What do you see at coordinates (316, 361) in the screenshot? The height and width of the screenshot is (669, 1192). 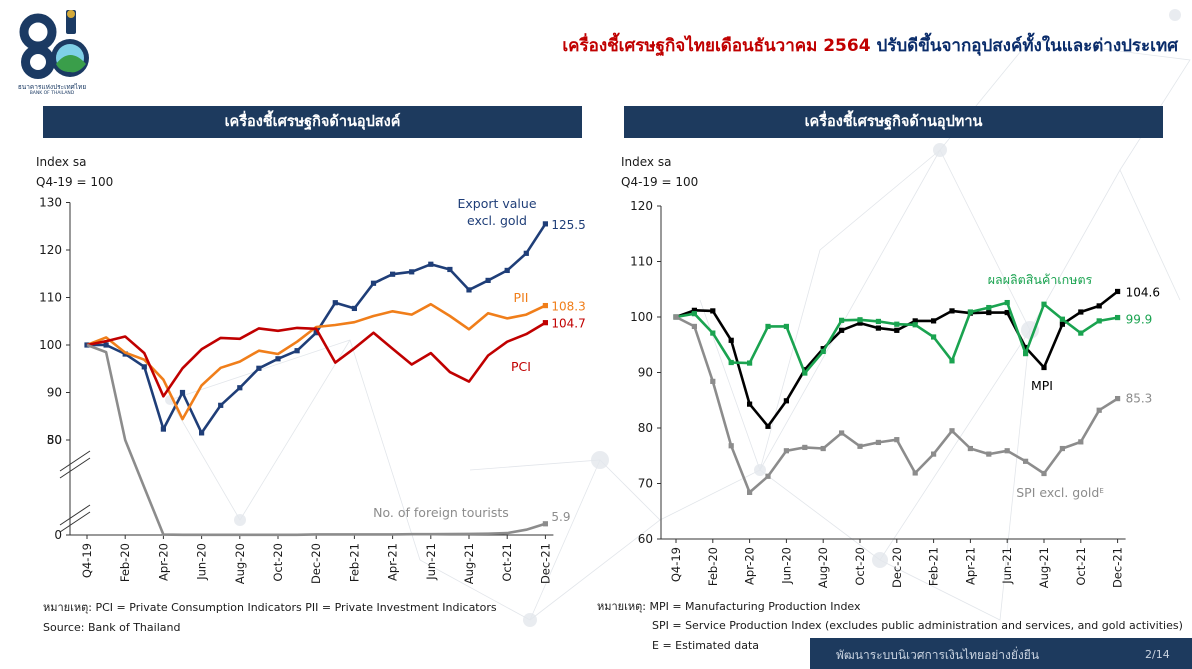 I see `chart-0-series-line` at bounding box center [316, 361].